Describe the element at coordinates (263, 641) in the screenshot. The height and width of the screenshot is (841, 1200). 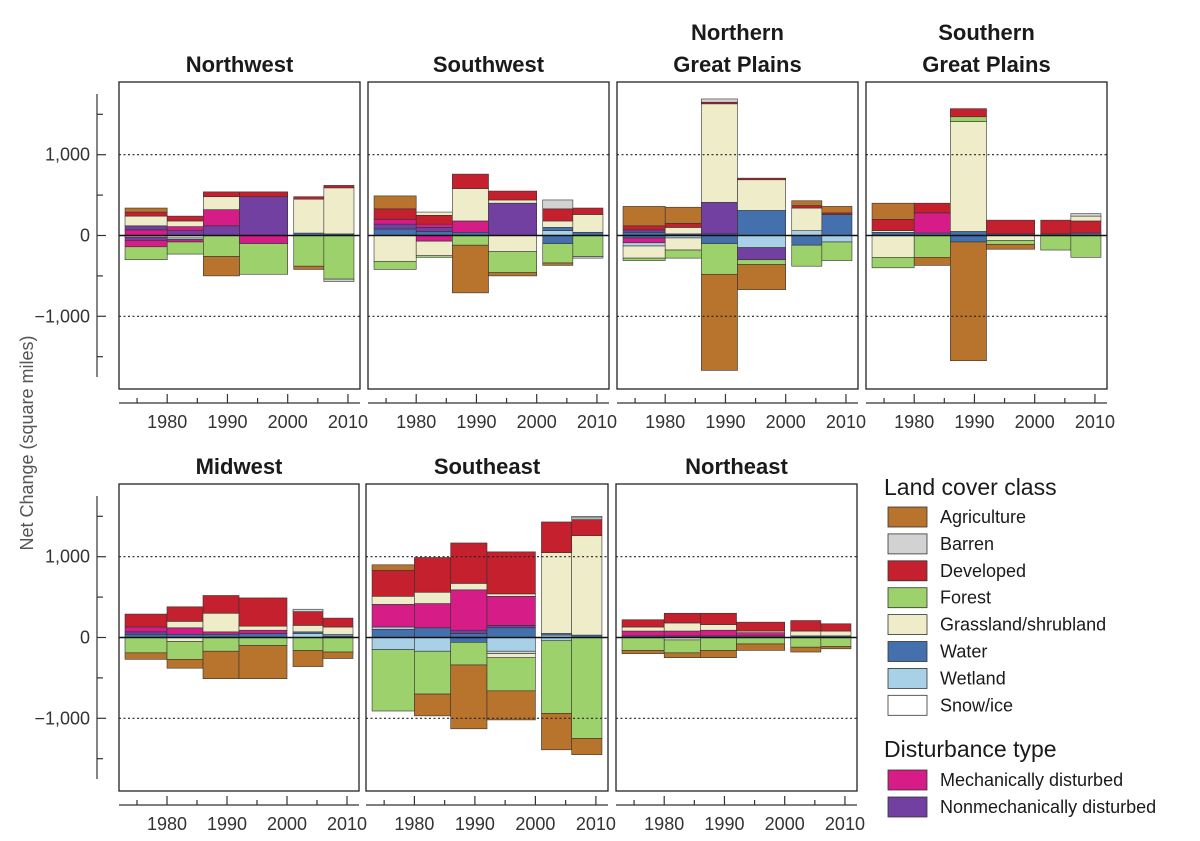
I see `bar-midwest-1992-forest-loss` at that location.